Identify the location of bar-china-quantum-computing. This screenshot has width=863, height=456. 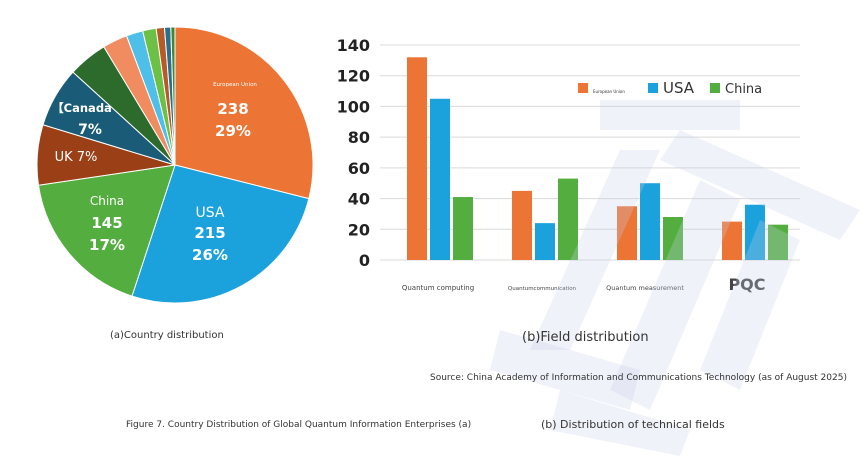
(463, 228).